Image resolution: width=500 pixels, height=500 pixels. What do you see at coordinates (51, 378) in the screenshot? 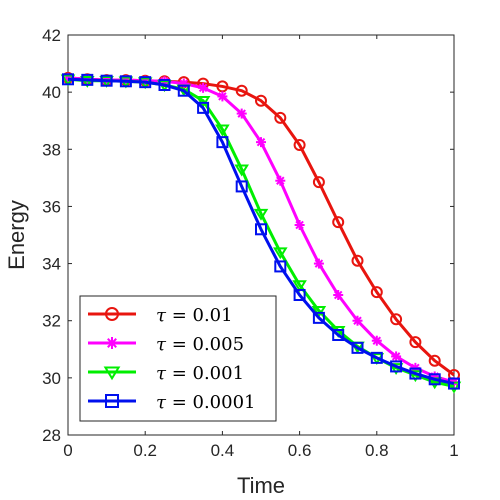
I see `y-tick-label: 30` at bounding box center [51, 378].